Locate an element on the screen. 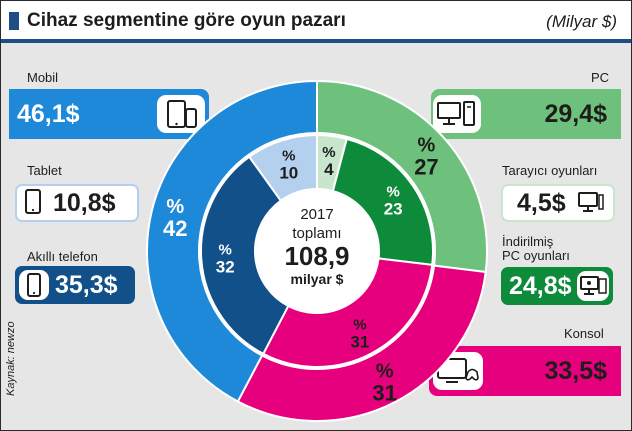 The width and height of the screenshot is (632, 431). tablet-value-box: 10,8$ is located at coordinates (77, 203).